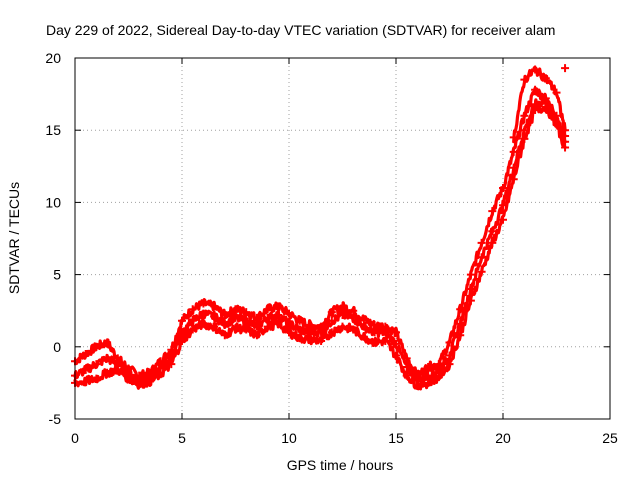  Describe the element at coordinates (340, 465) in the screenshot. I see `x-axis-label: GPS time / hours` at that location.